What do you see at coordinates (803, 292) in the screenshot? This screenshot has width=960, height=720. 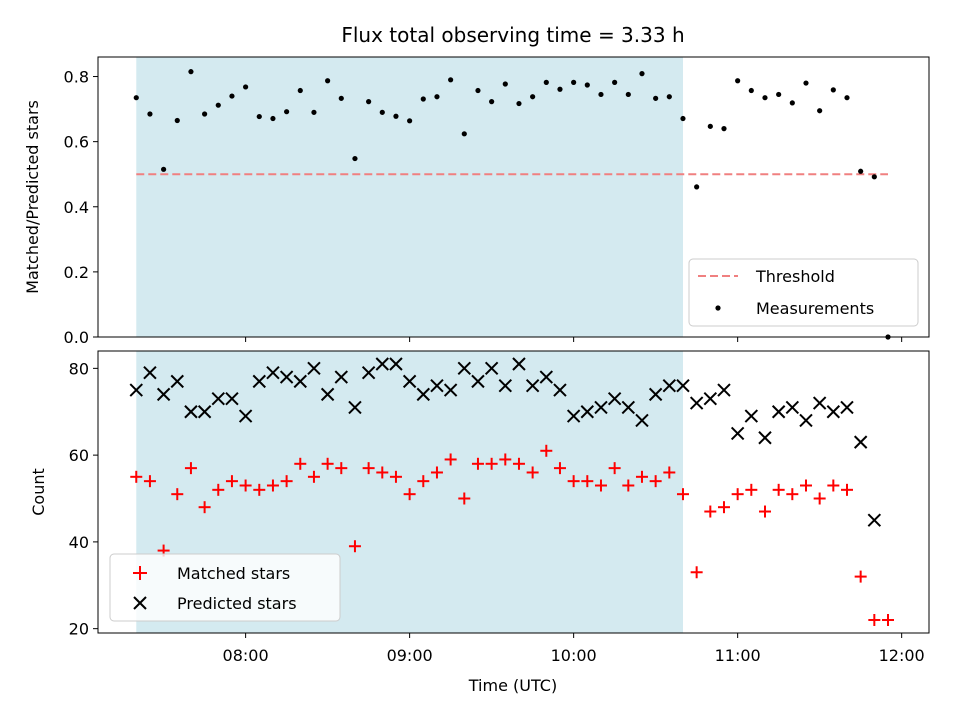 I see `top-legend: Threshold Measurements` at bounding box center [803, 292].